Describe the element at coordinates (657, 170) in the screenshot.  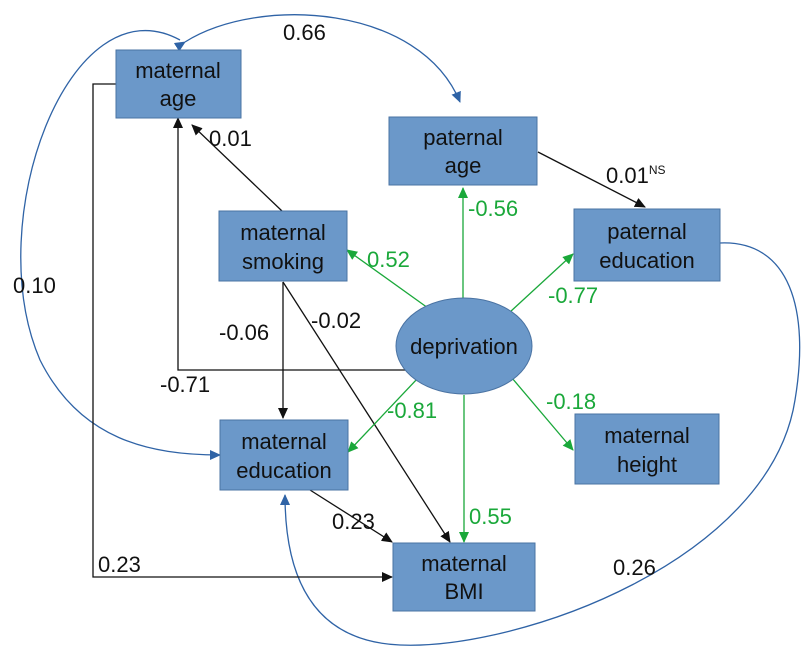
I see `label-patage-pated-superscript: NS` at that location.